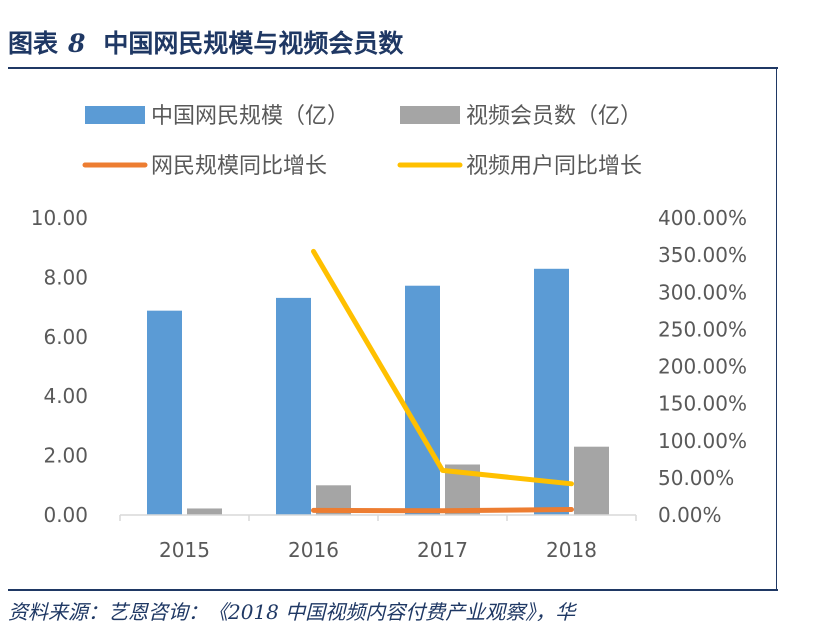  I want to click on netizen-bar-2018, so click(551, 391).